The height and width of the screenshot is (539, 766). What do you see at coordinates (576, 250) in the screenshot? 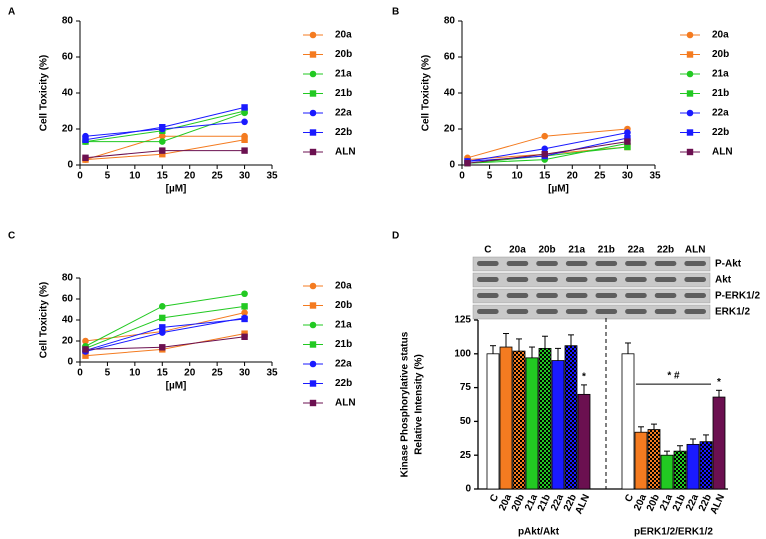
I see `blot-column-label: 21a` at bounding box center [576, 250].